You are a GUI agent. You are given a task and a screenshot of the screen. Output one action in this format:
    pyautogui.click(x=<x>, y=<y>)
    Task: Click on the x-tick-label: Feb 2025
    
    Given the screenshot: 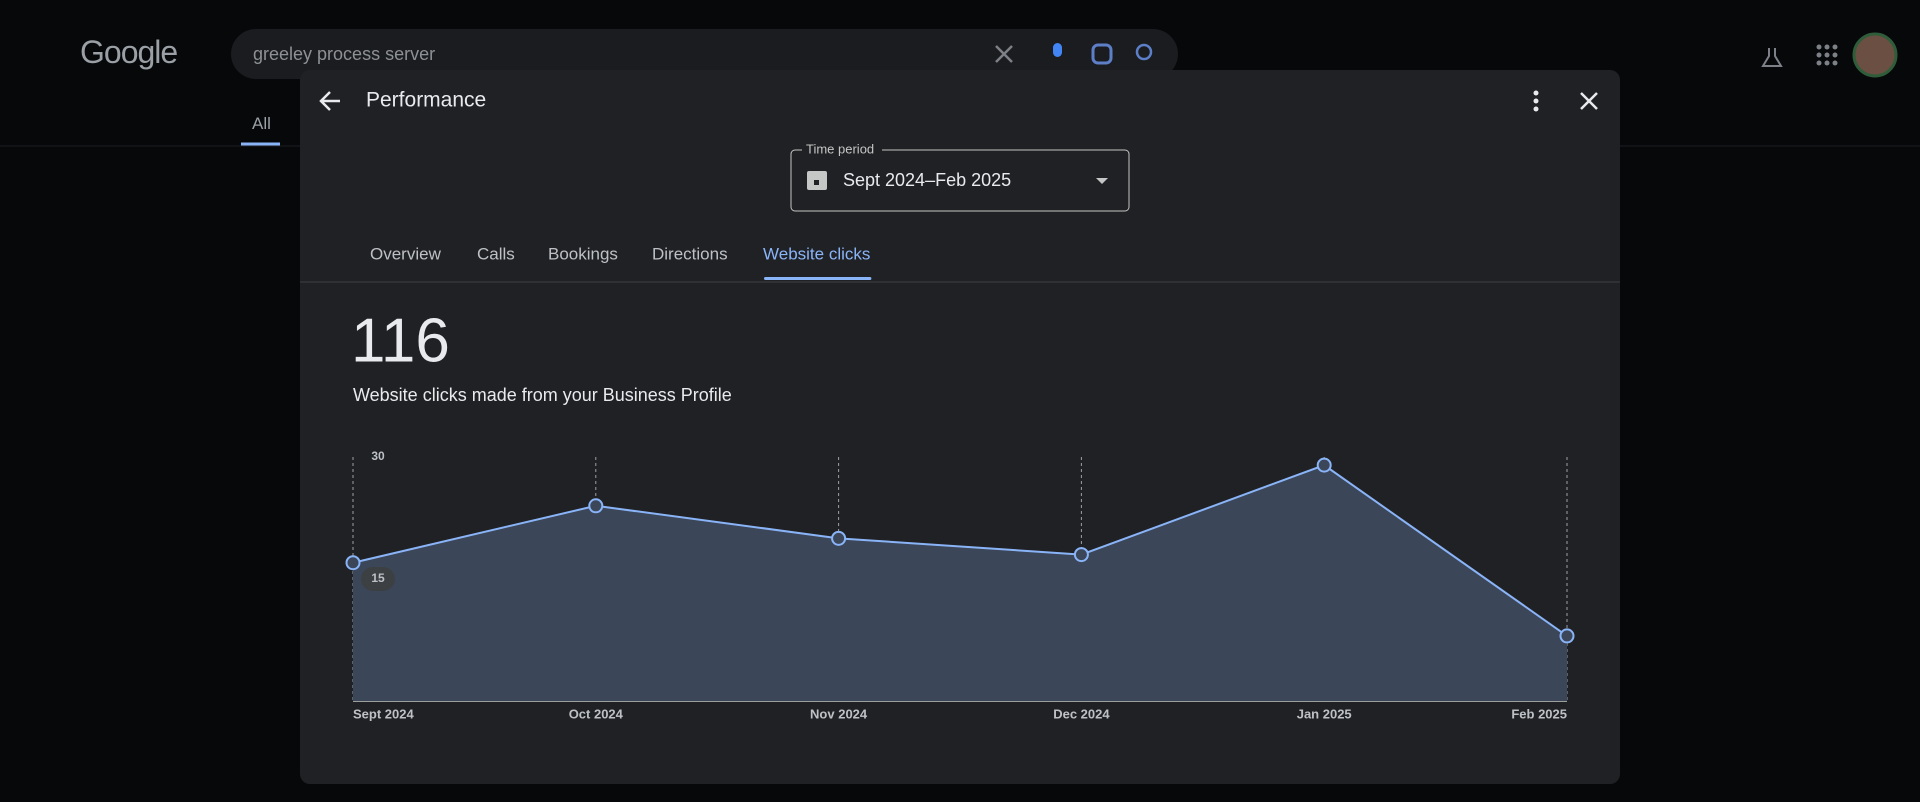 What is the action you would take?
    pyautogui.click(x=1539, y=713)
    